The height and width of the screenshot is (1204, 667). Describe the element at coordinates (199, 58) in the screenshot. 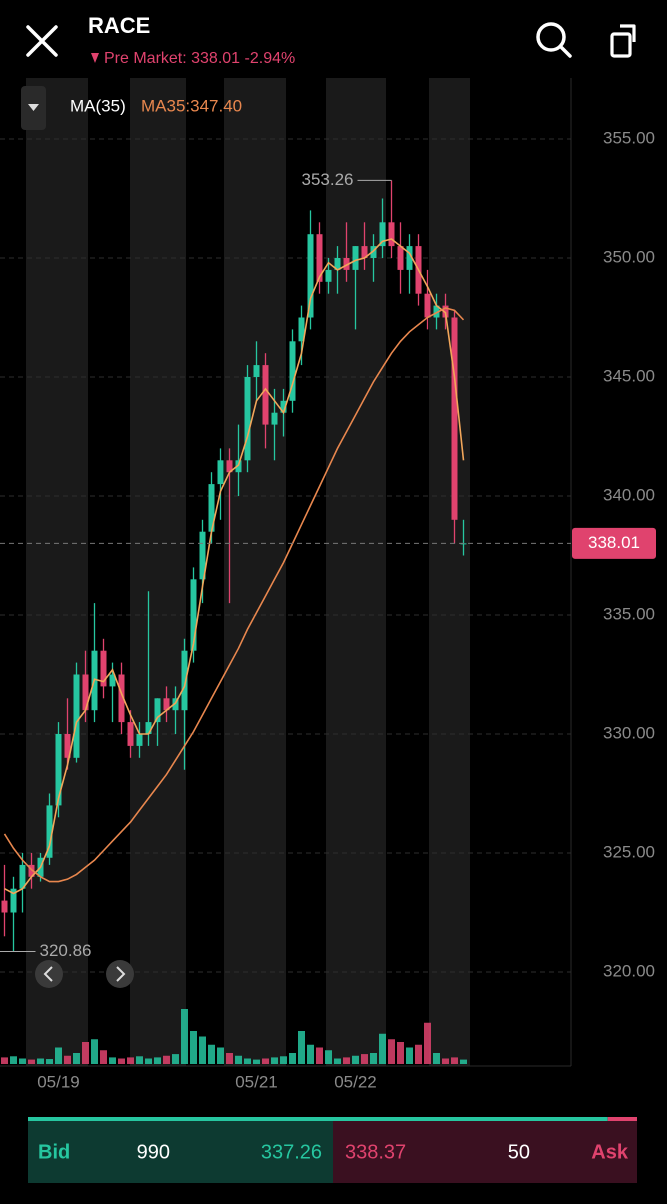

I see `pre-market: Pre Market: 338.01 -2.94%` at that location.